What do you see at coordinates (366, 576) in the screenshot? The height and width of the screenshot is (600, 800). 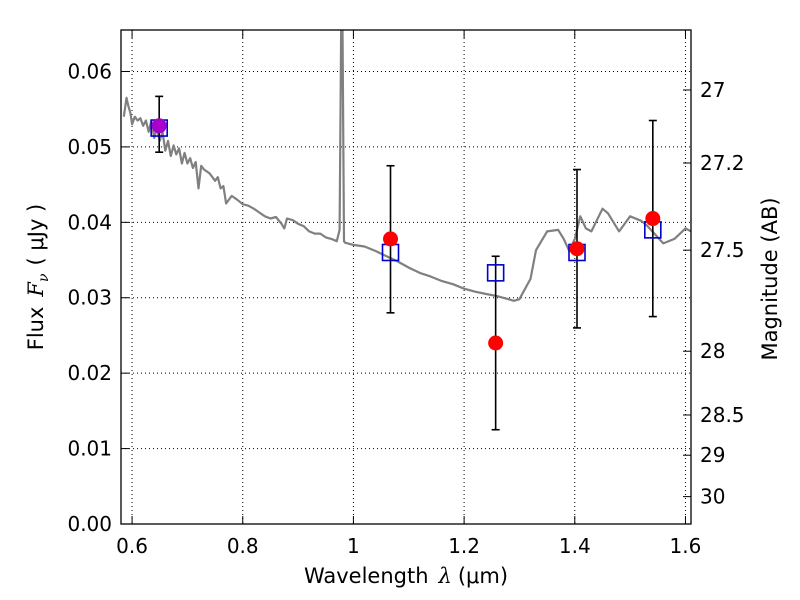 I see `x-axis-label-text: Wavelength` at bounding box center [366, 576].